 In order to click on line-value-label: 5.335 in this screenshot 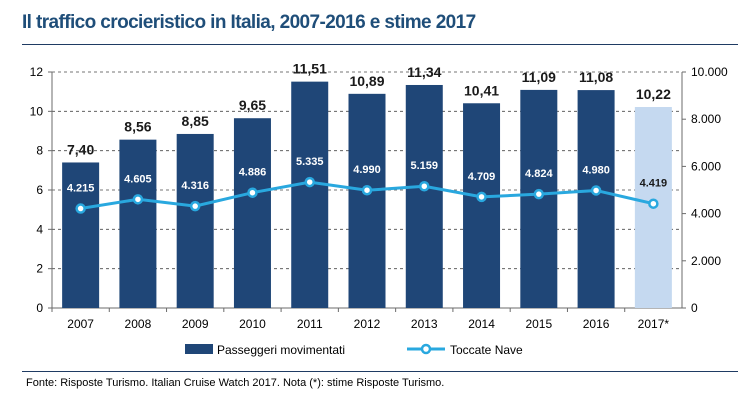, I will do `click(310, 162)`.